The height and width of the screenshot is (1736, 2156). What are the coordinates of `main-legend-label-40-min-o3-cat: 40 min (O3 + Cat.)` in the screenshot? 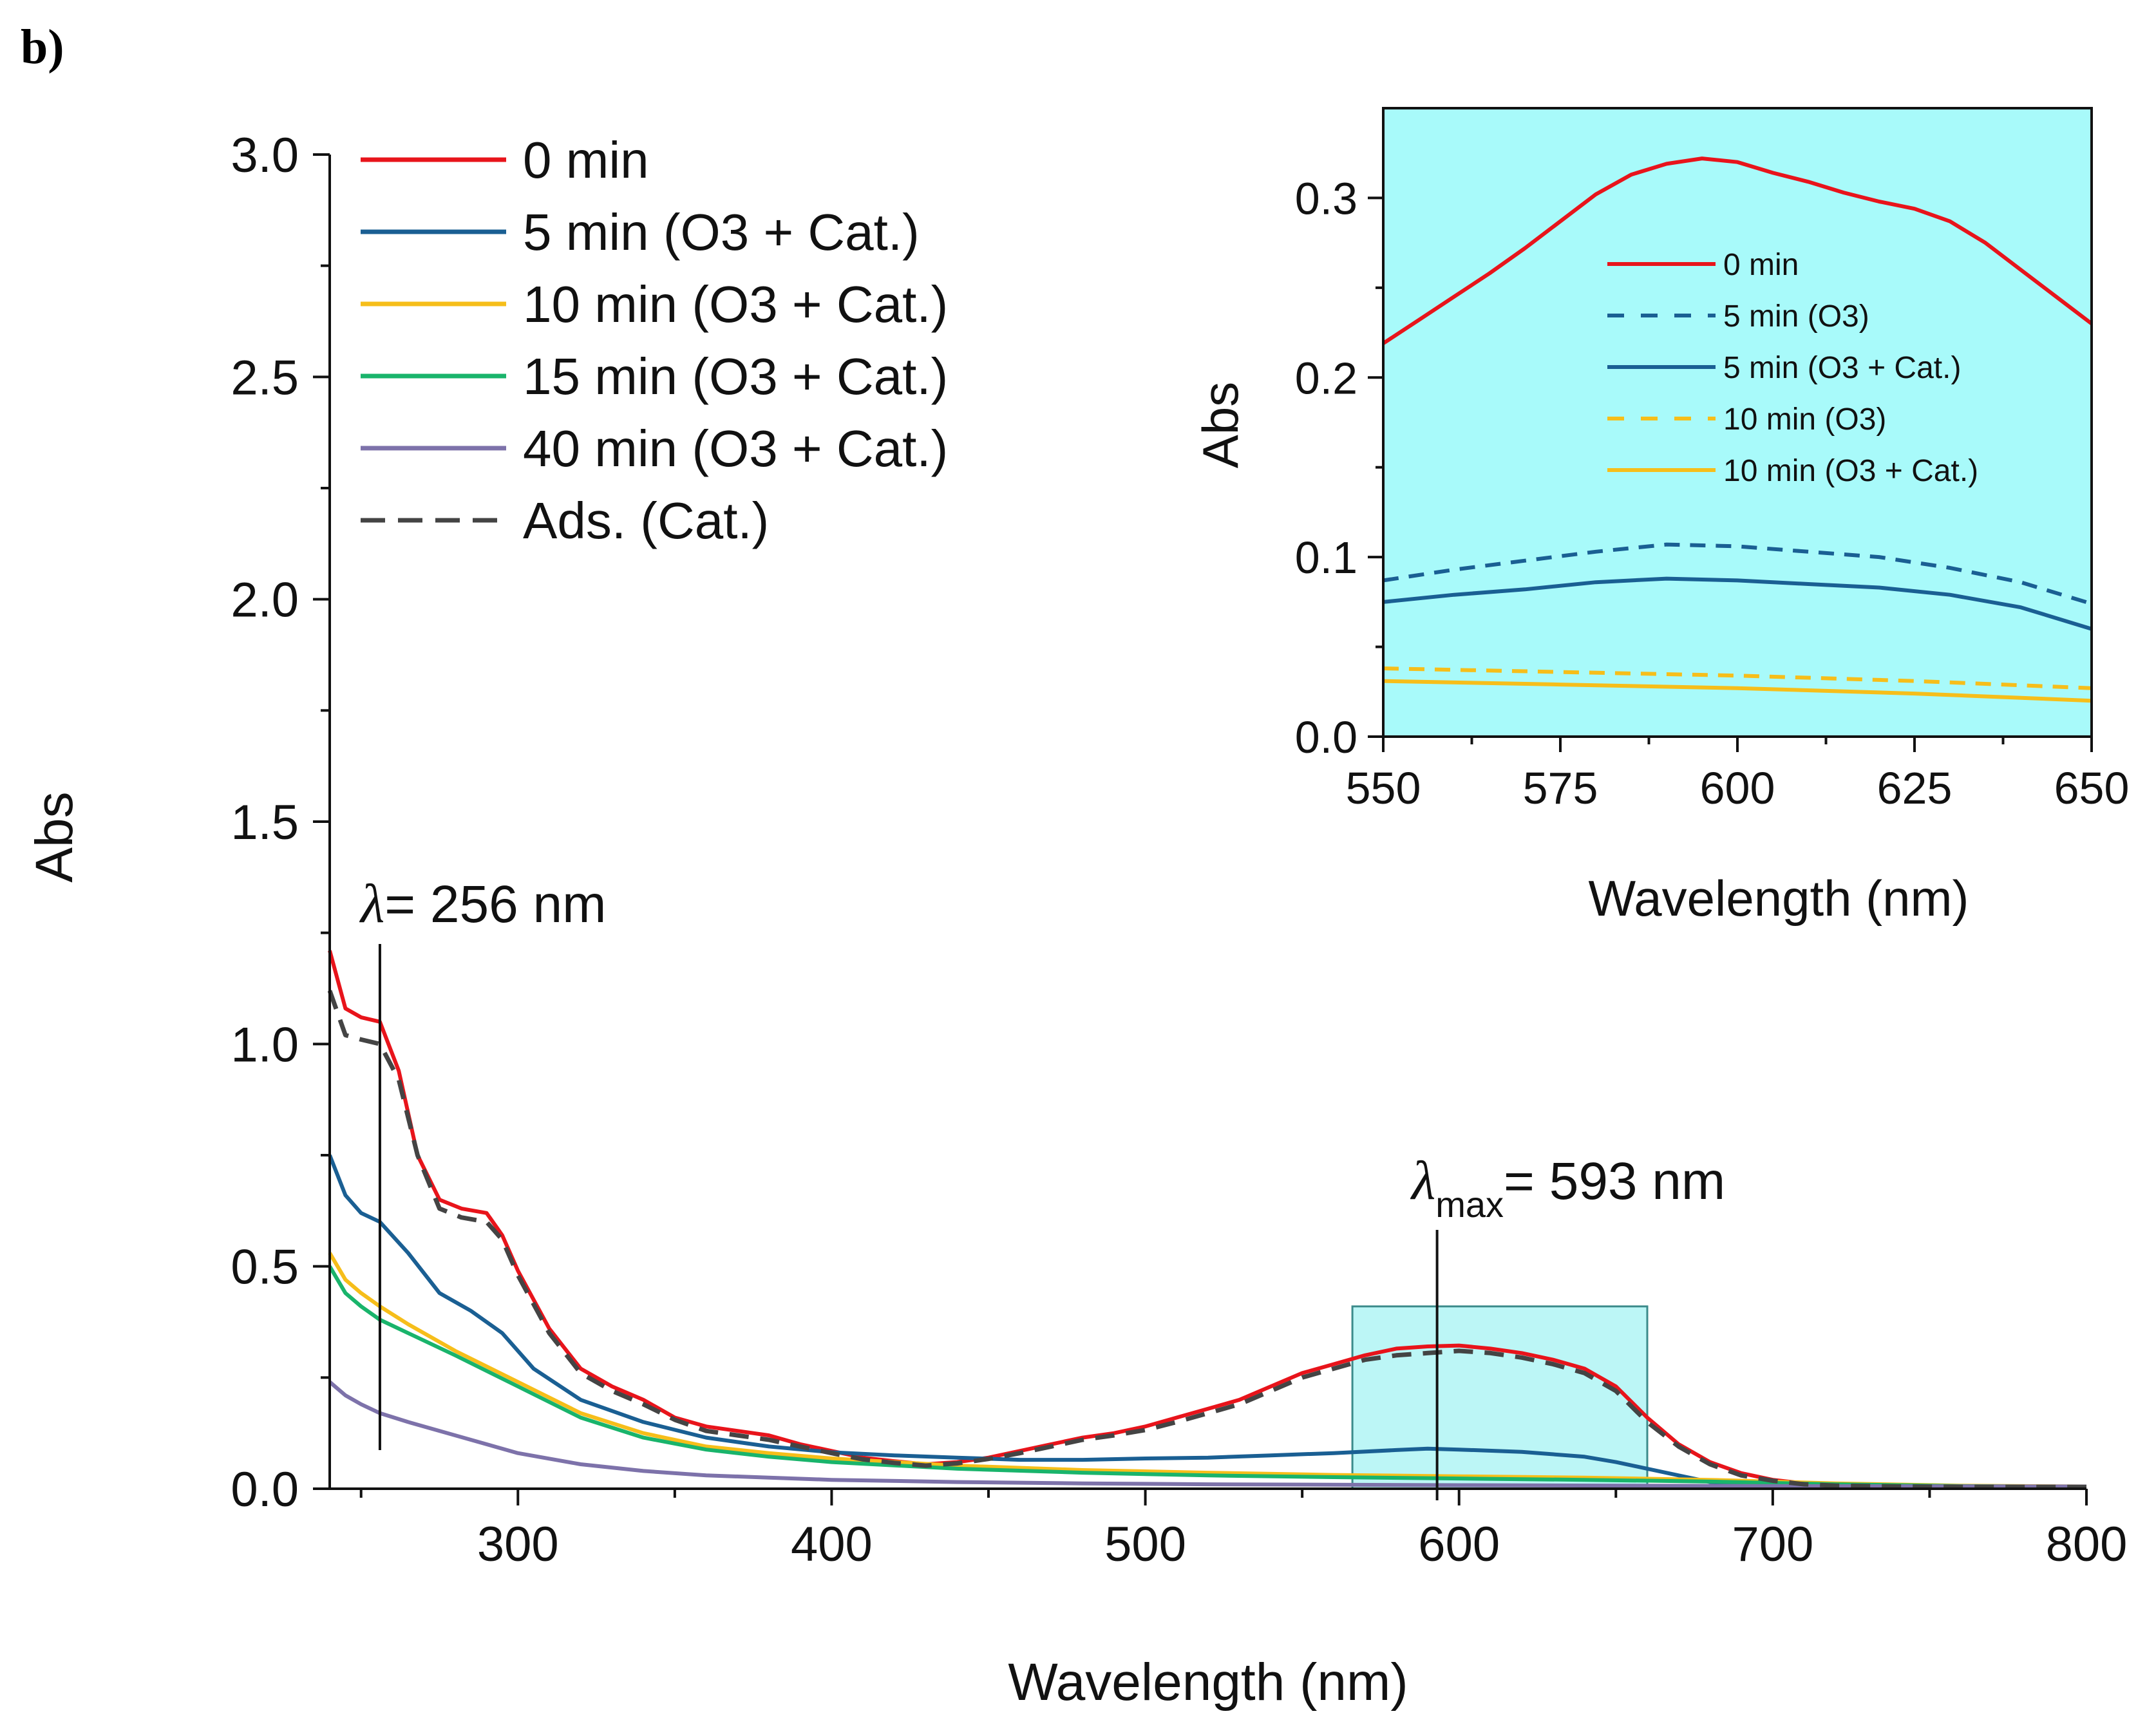 It's located at (736, 448).